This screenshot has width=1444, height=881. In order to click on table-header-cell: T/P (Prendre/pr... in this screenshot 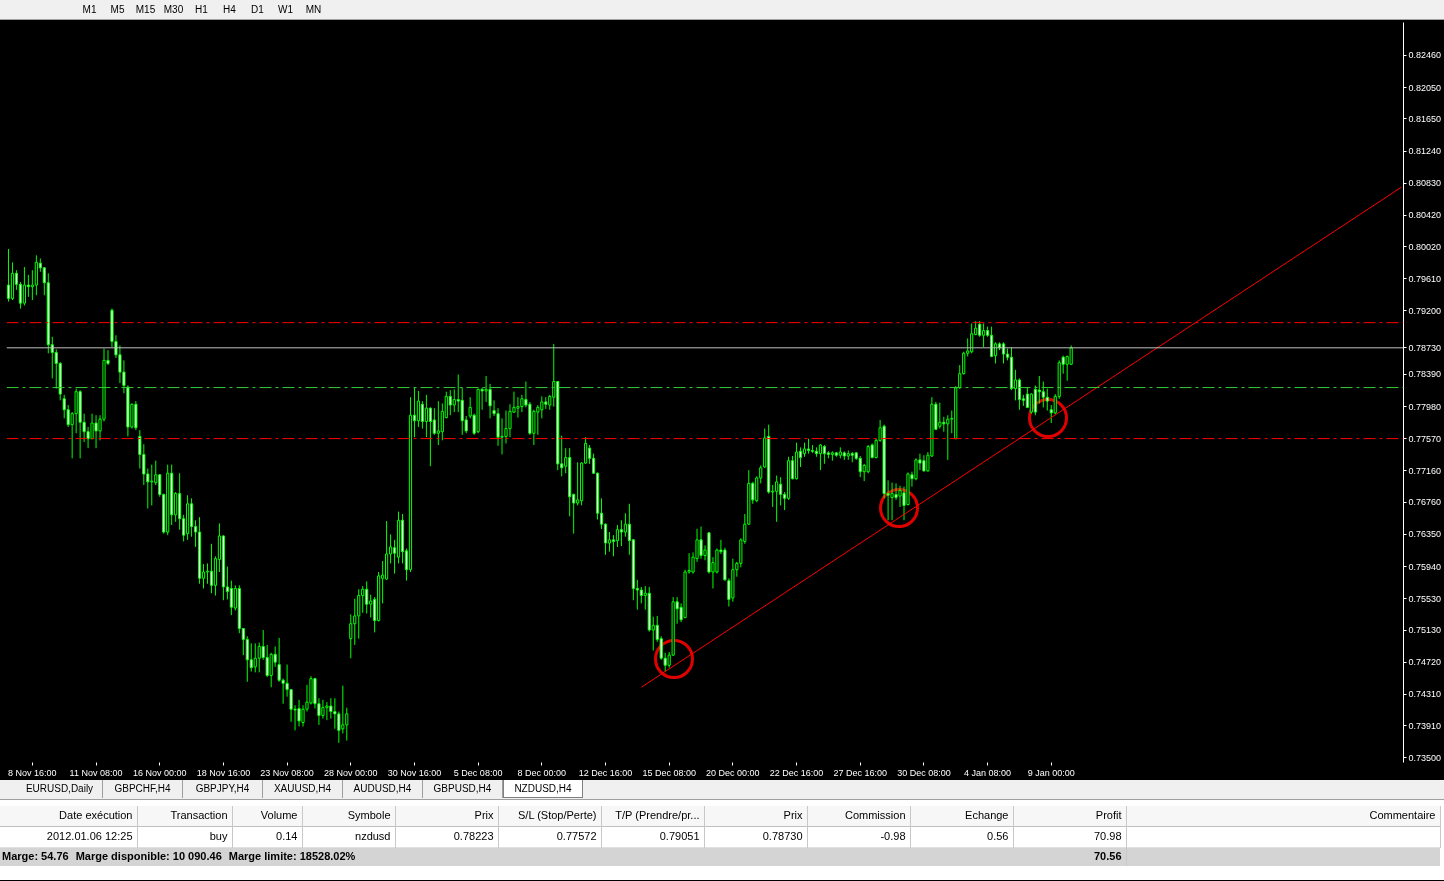, I will do `click(652, 816)`.